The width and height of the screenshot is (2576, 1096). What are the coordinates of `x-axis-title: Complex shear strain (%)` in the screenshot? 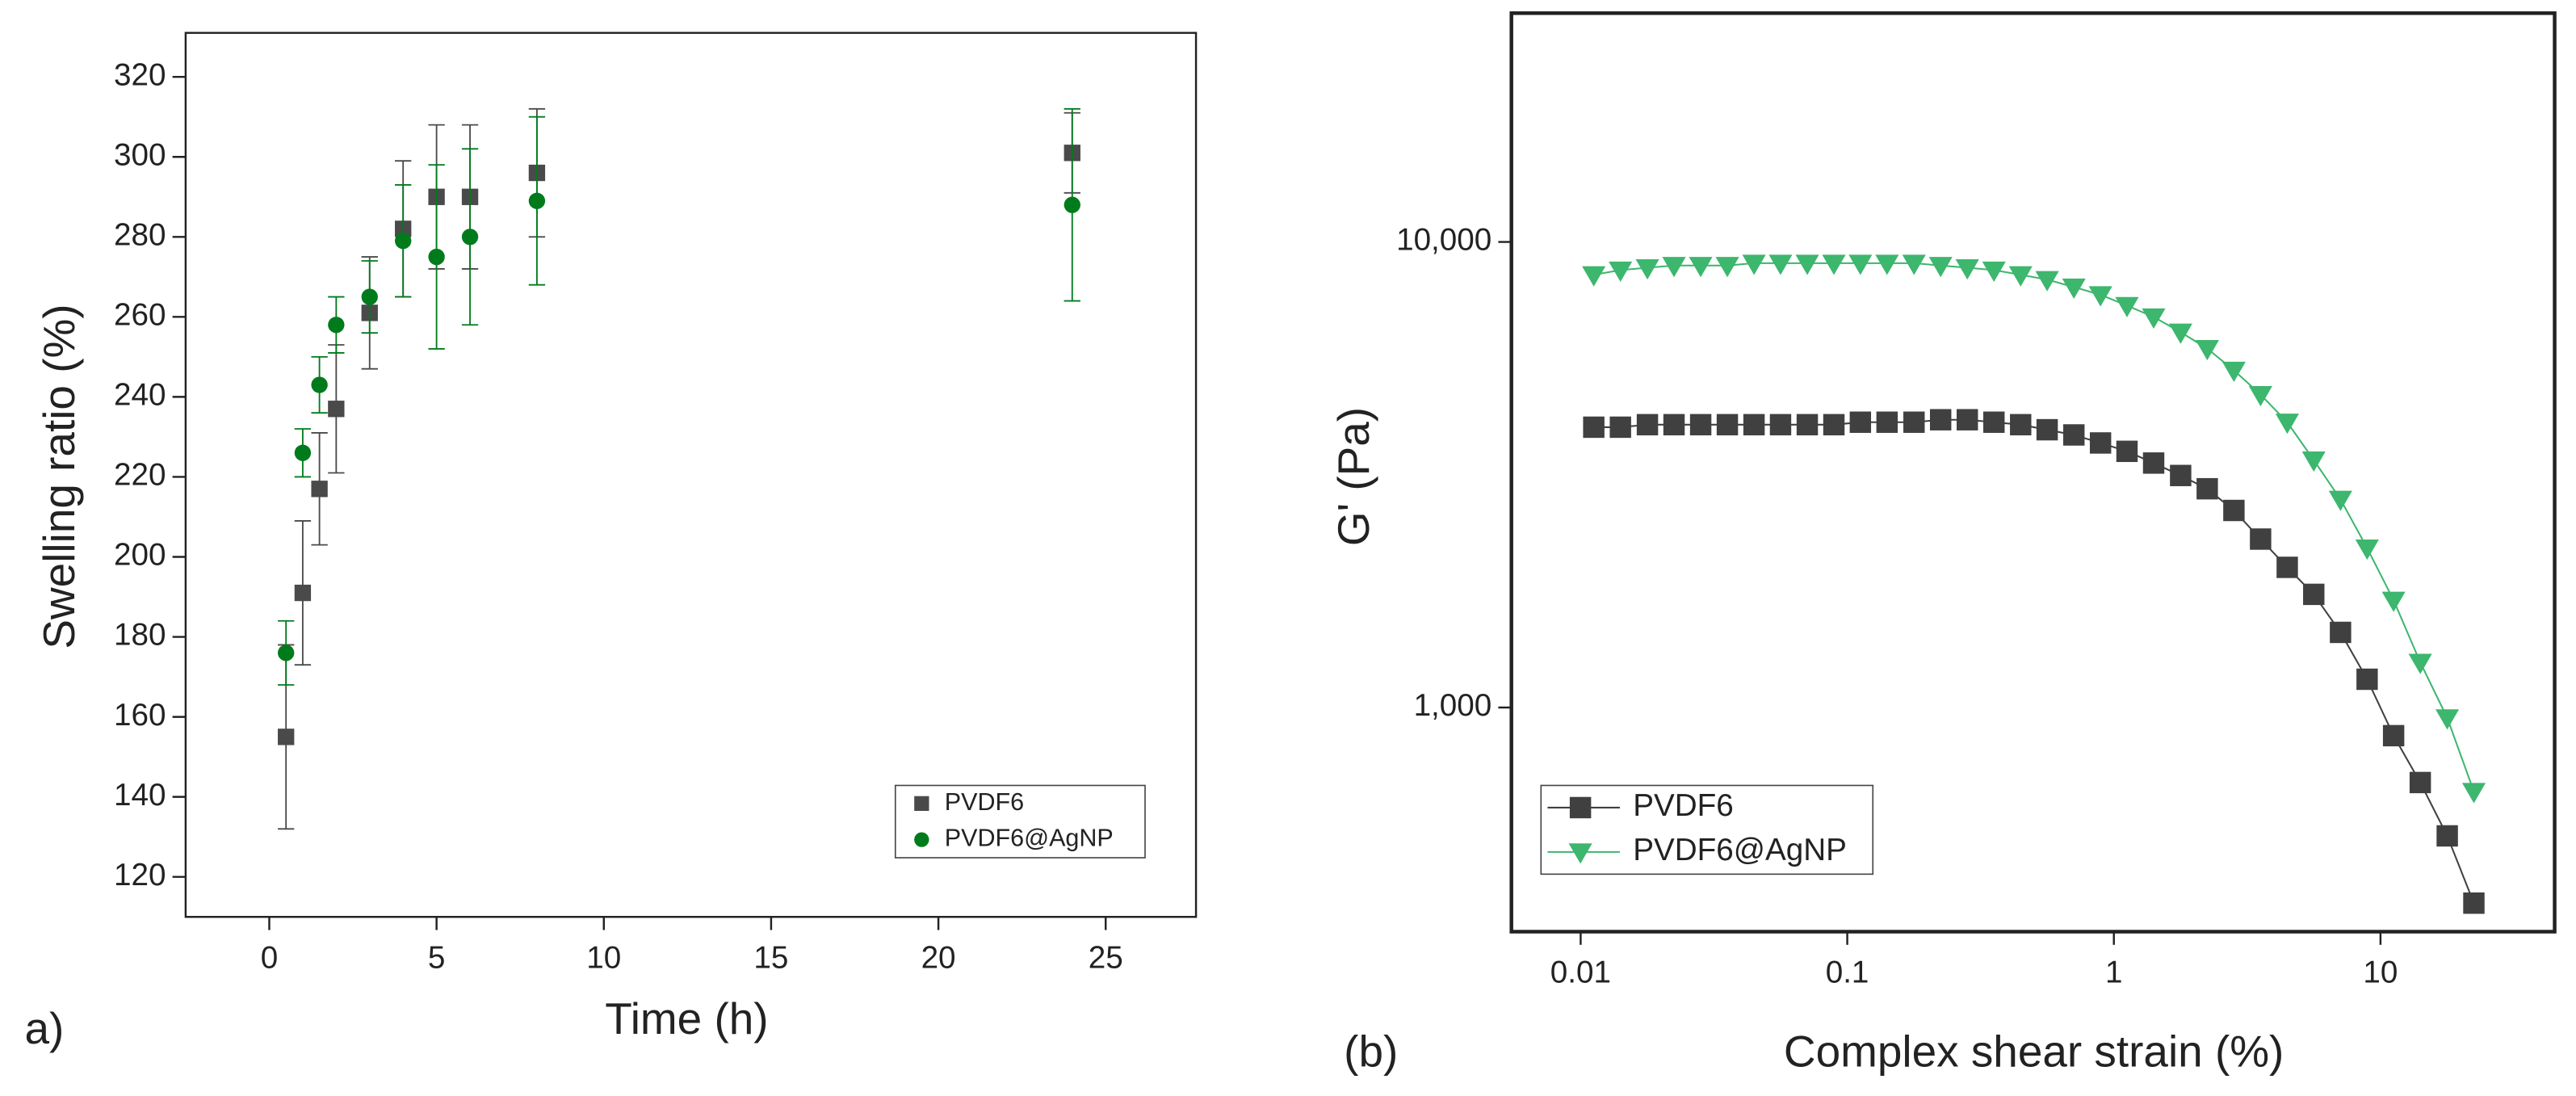 It's located at (2034, 1052).